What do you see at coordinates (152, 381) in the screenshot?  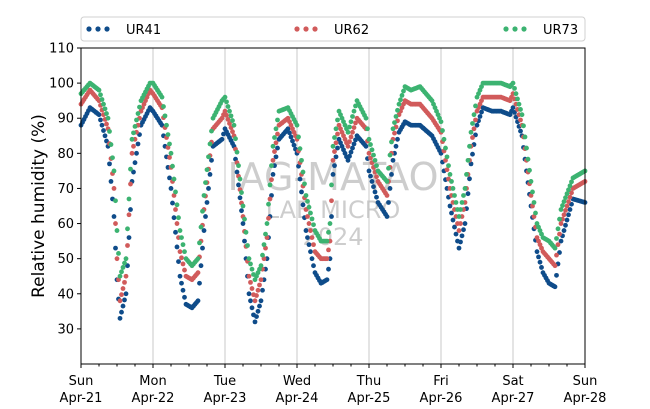 I see `x-tick-label-day: Mon` at bounding box center [152, 381].